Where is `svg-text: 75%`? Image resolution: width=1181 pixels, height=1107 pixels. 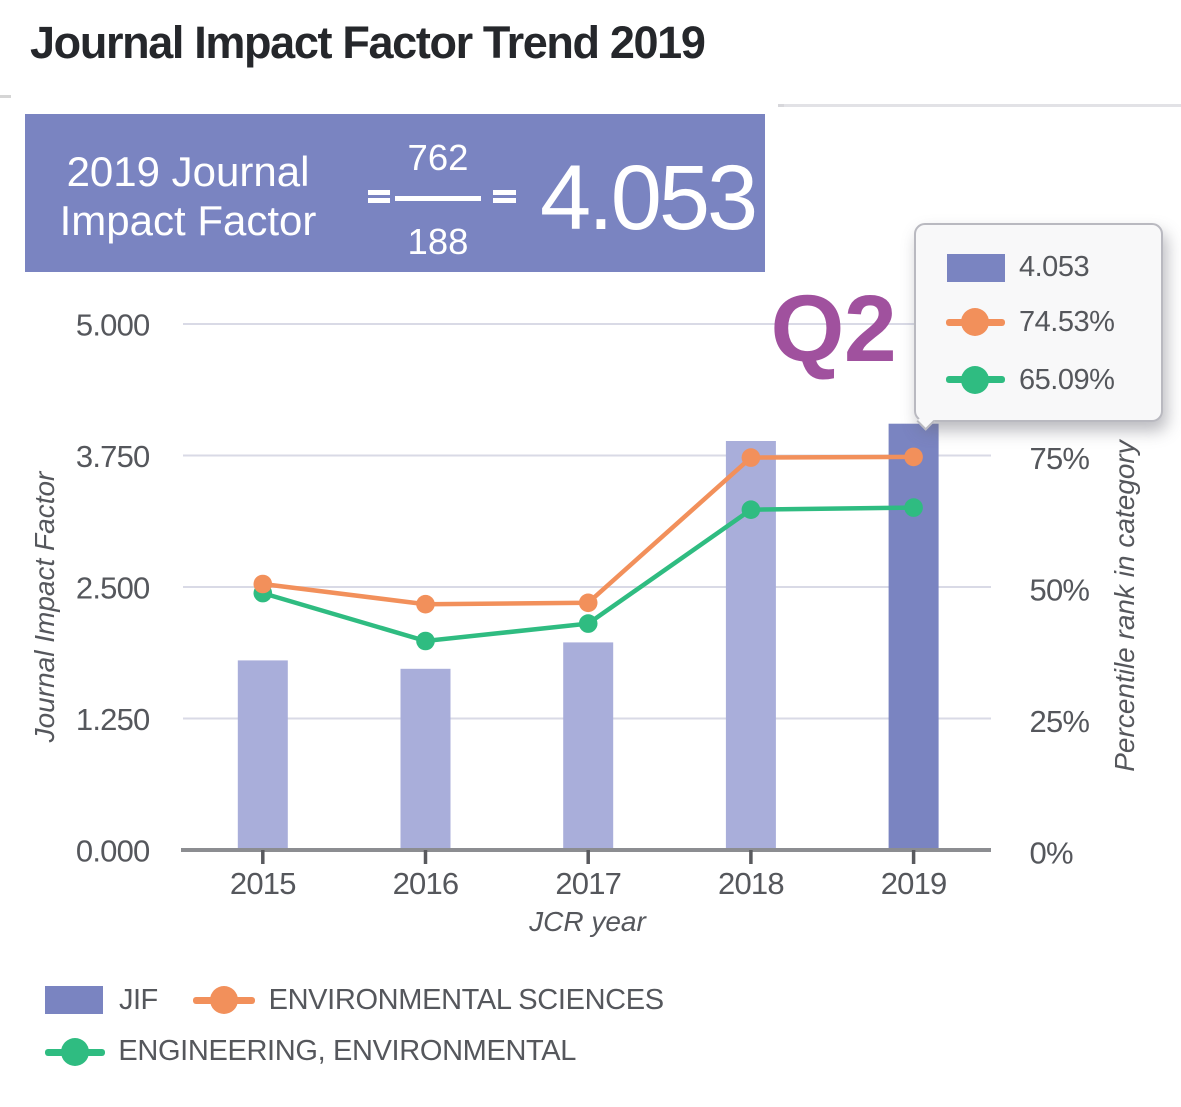
svg-text: 75% is located at coordinates (1060, 458).